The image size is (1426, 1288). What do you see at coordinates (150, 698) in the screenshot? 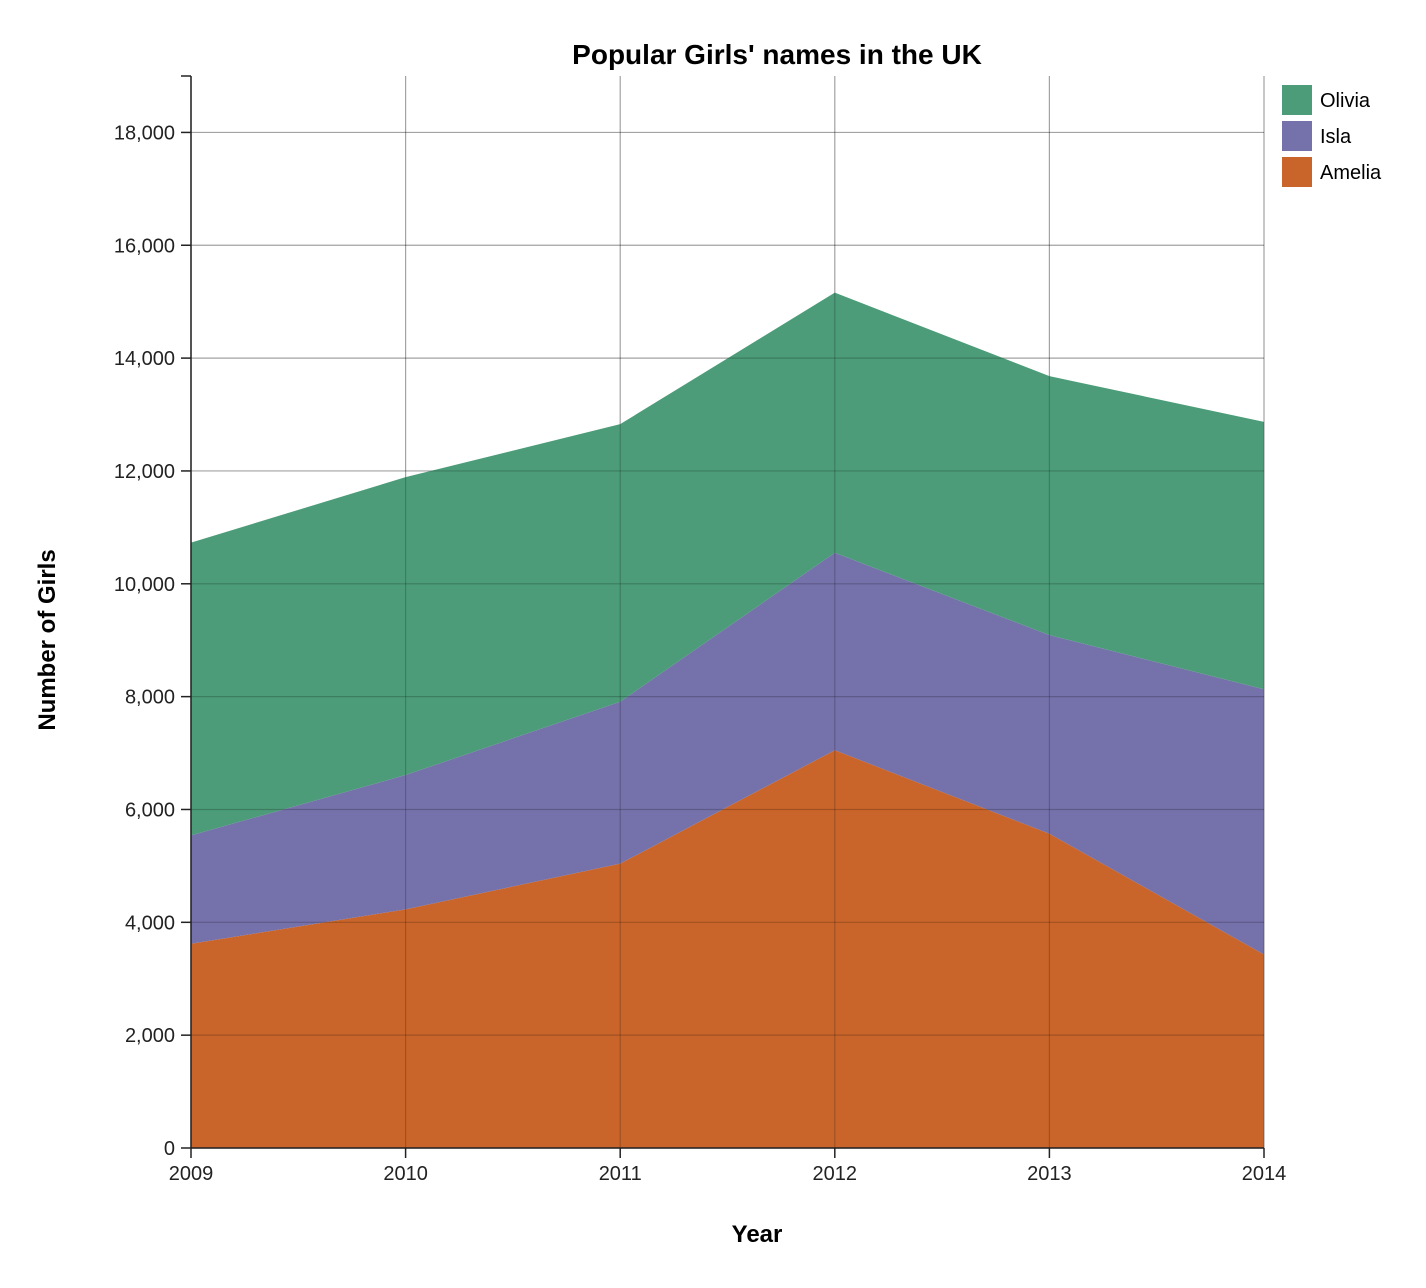
I see `y-tick-label: 8,000` at bounding box center [150, 698].